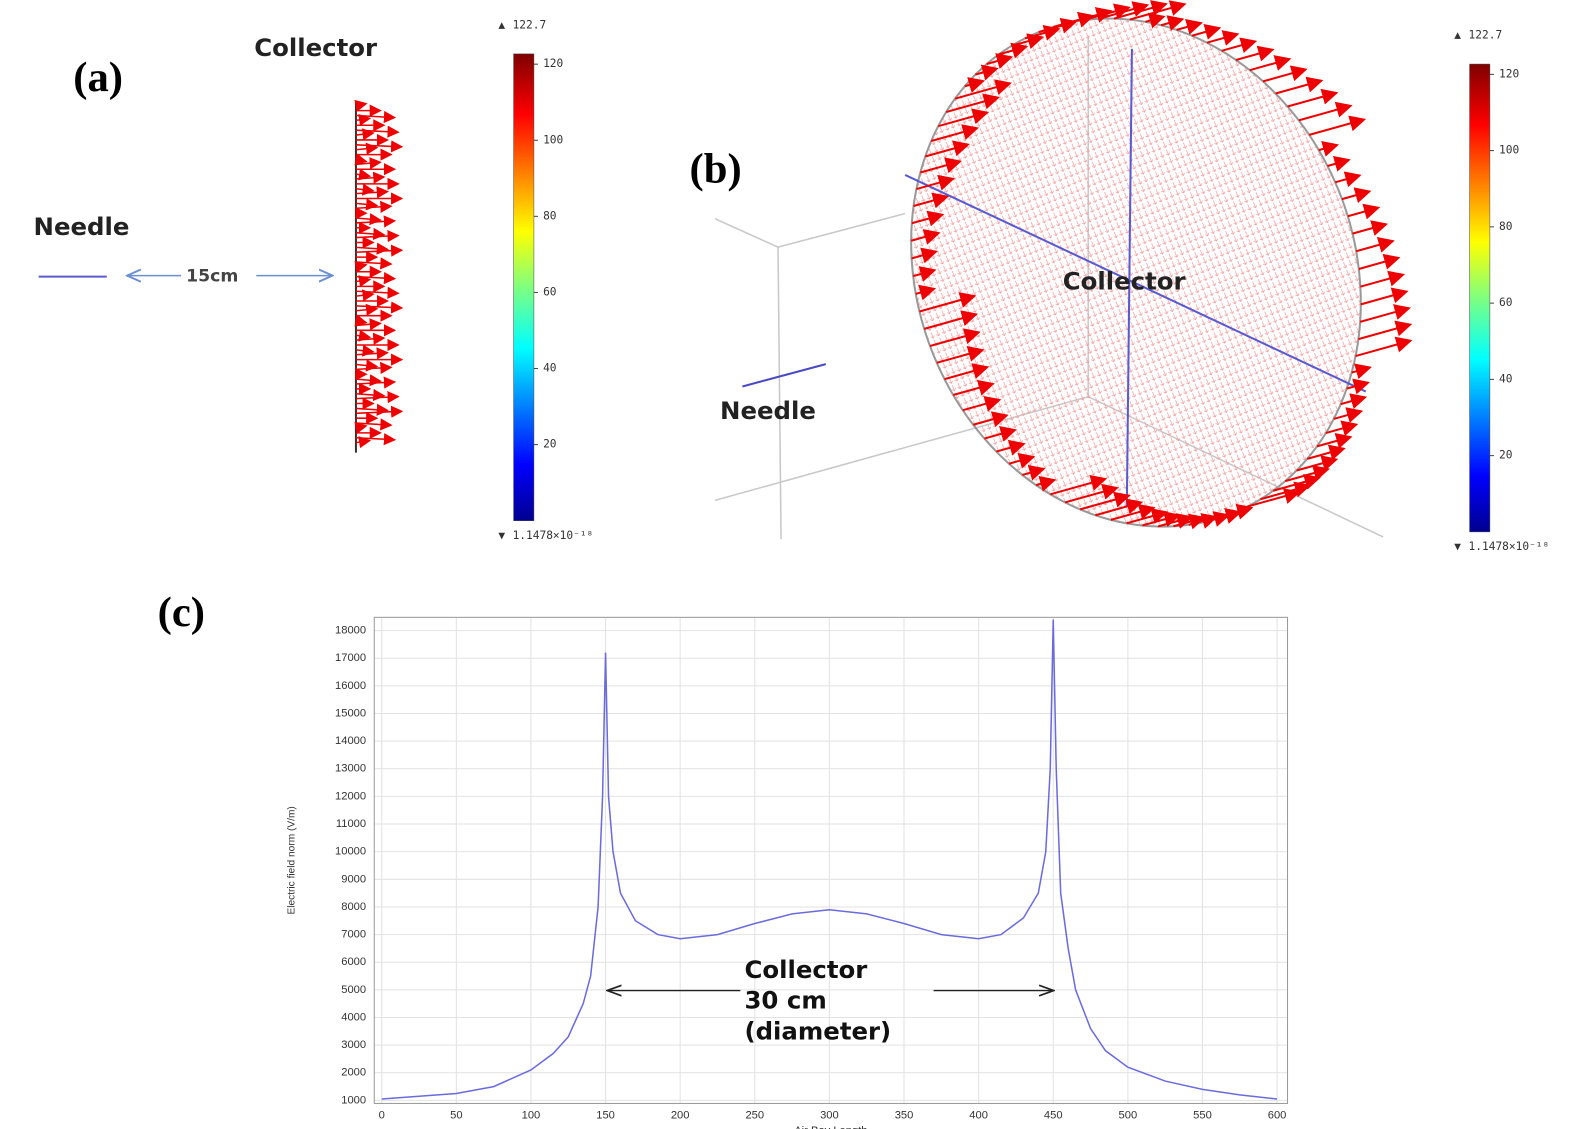  Describe the element at coordinates (1505, 378) in the screenshot. I see `colorbar-tick-label: 40` at that location.